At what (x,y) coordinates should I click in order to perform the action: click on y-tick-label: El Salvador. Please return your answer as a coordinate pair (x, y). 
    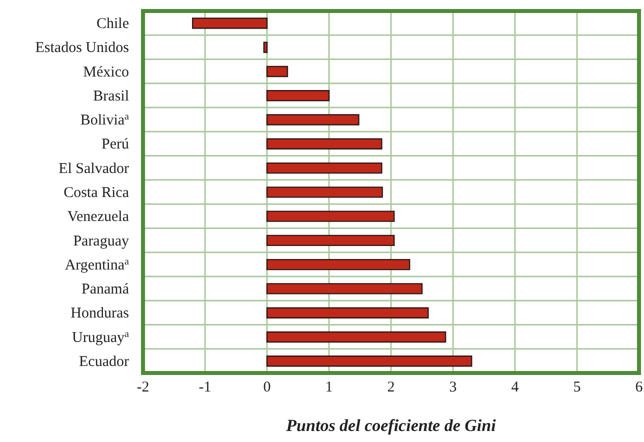
    Looking at the image, I should click on (93, 168).